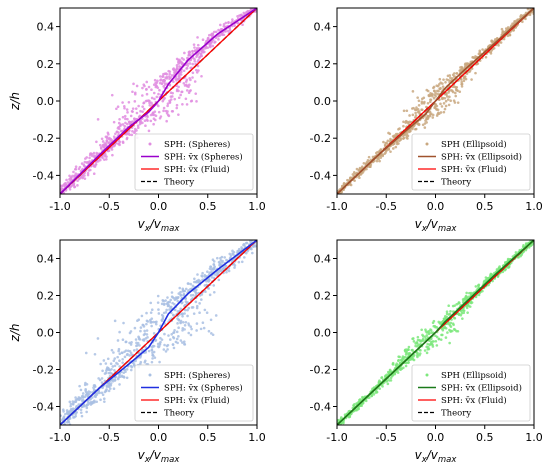 This screenshot has height=465, width=550. What do you see at coordinates (159, 225) in the screenshot?
I see `x-axis-label: vx/vmax` at bounding box center [159, 225].